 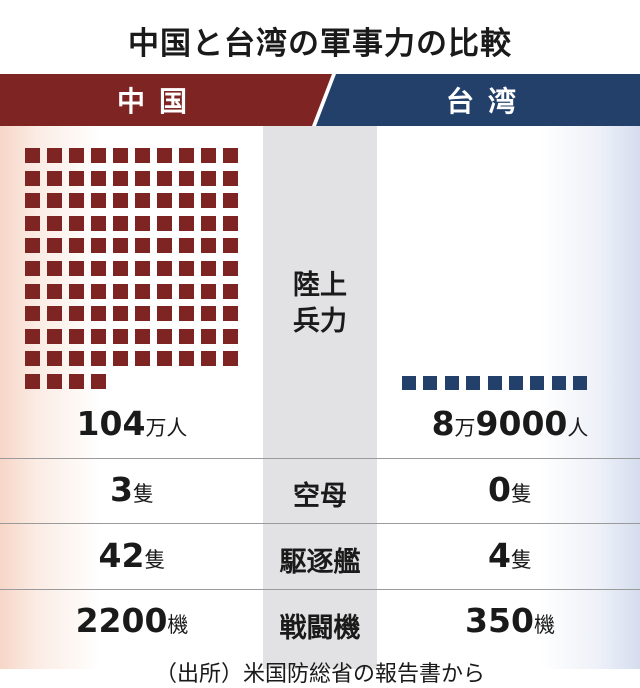 What do you see at coordinates (159, 101) in the screenshot?
I see `china-header-label: 中国` at bounding box center [159, 101].